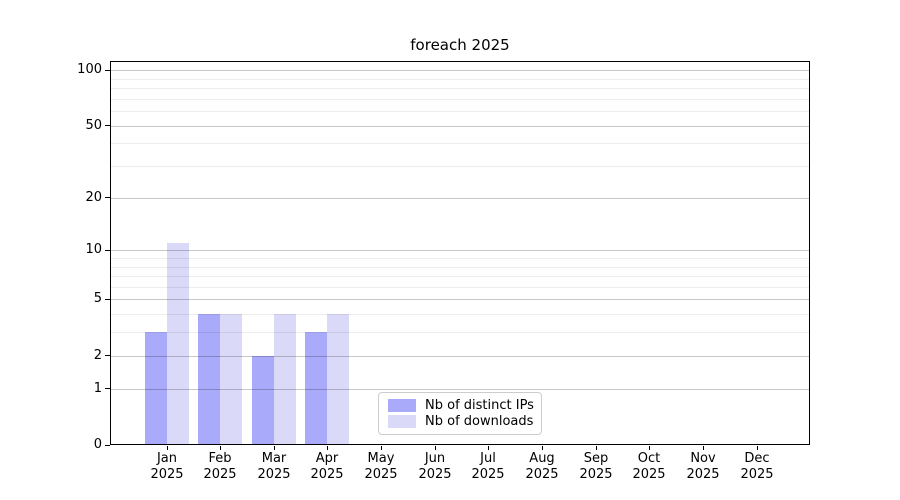  I want to click on month-label: Mar, so click(274, 458).